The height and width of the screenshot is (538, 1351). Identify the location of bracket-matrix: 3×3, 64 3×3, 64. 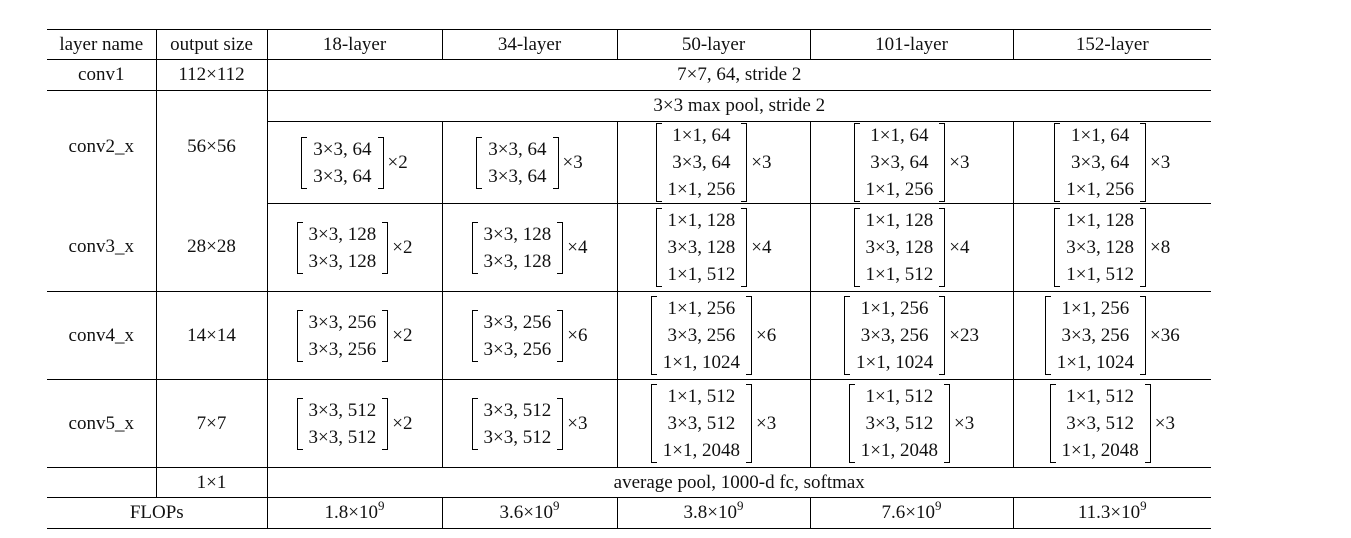
(342, 163).